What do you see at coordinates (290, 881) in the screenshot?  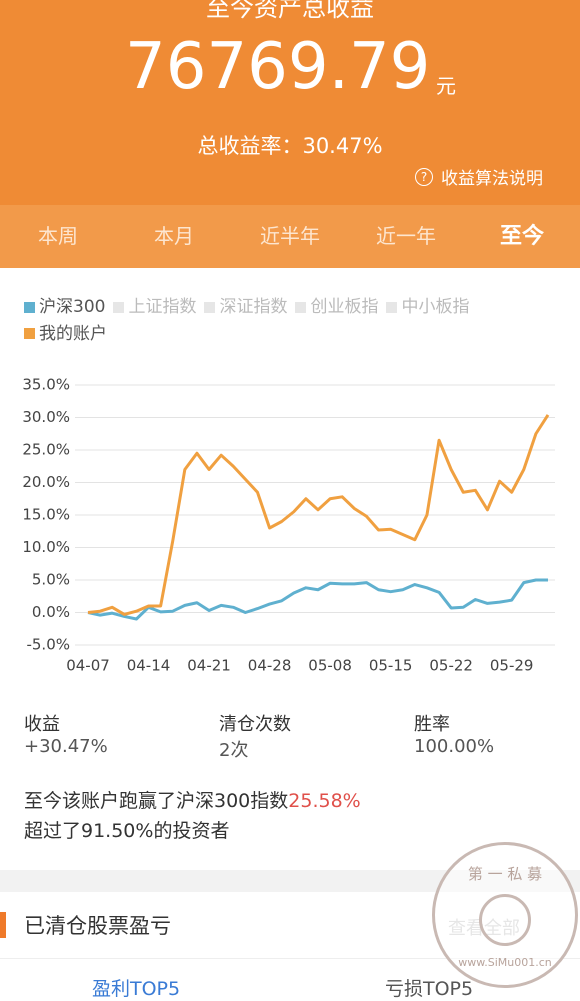 I see `separator` at bounding box center [290, 881].